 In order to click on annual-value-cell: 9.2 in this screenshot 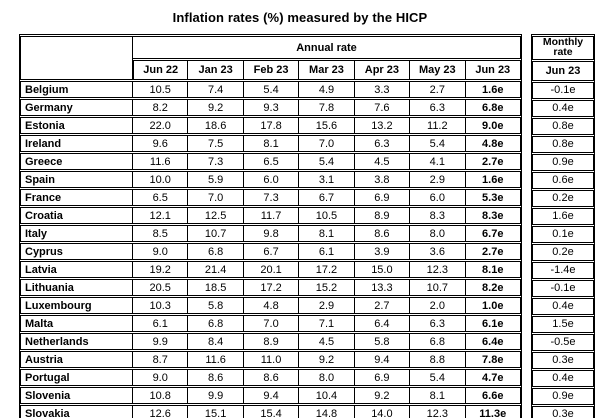, I will do `click(216, 107)`.